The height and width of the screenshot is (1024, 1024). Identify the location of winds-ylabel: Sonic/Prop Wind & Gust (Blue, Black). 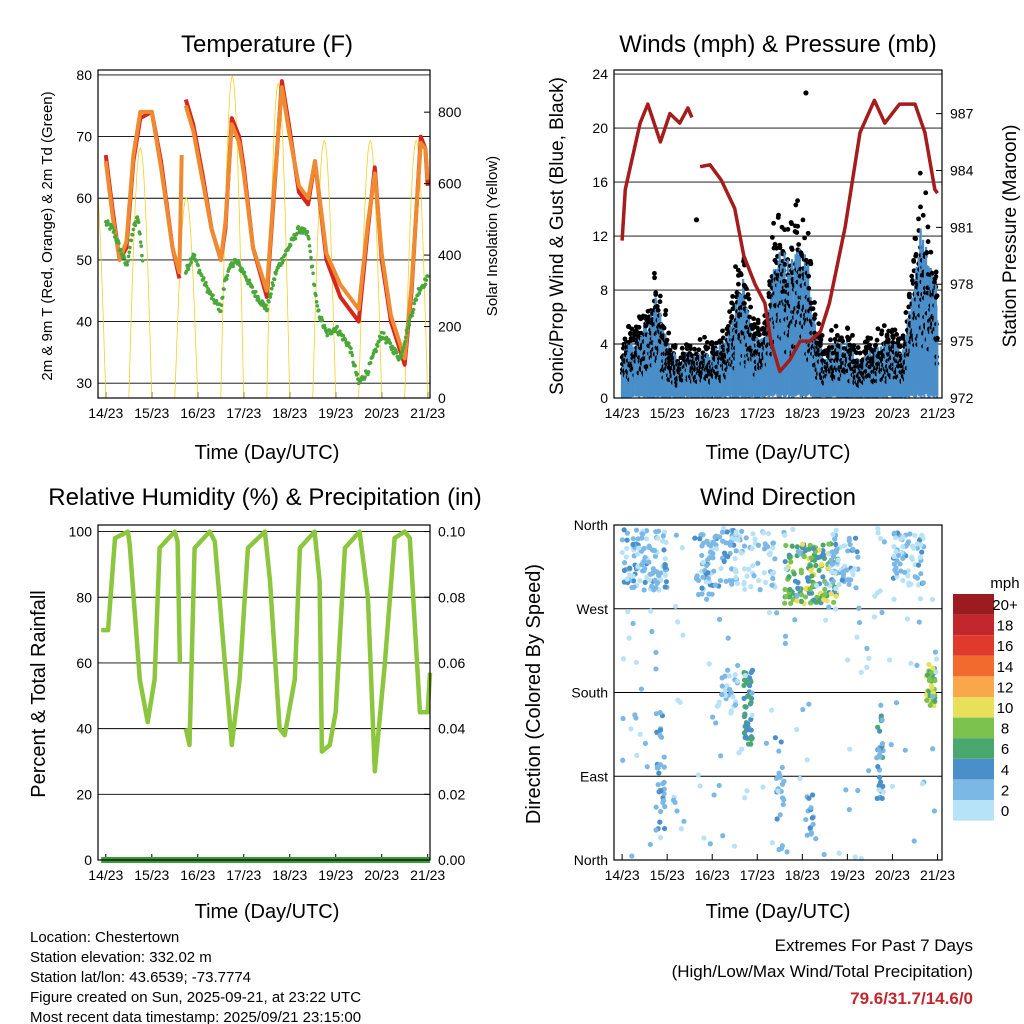
(557, 236).